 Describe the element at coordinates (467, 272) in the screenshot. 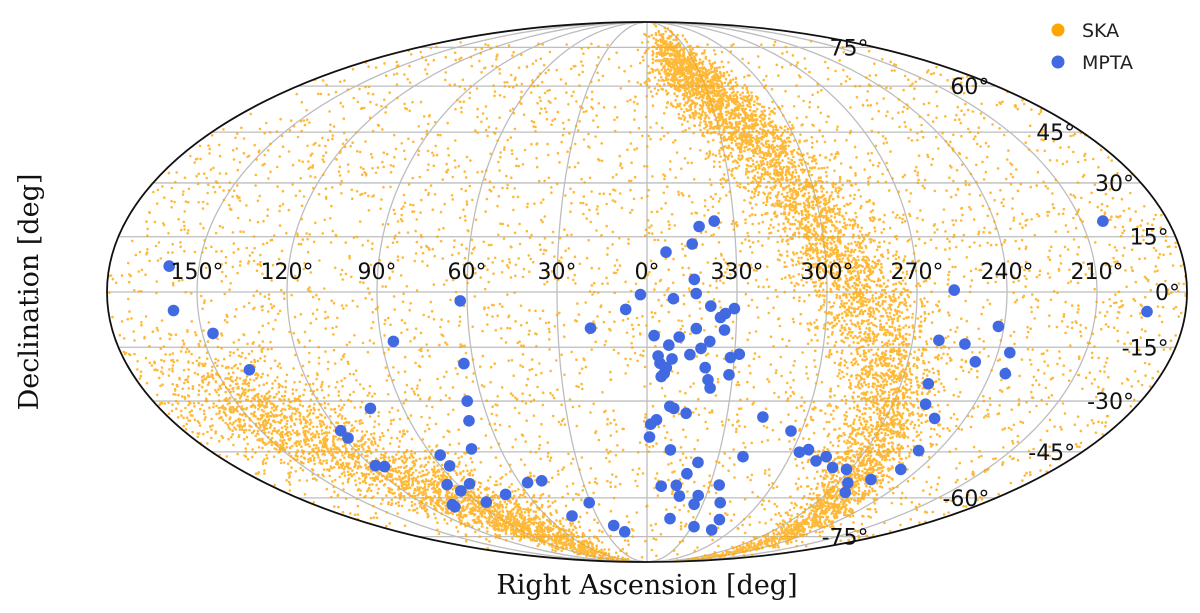

I see `x-tick-label: 60°` at that location.